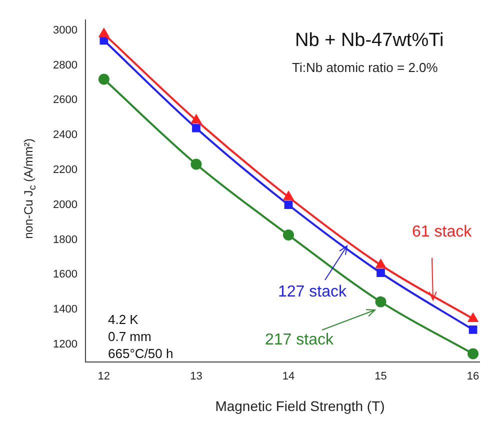 The width and height of the screenshot is (486, 424). What do you see at coordinates (65, 170) in the screenshot?
I see `y-tick-label: 2200` at bounding box center [65, 170].